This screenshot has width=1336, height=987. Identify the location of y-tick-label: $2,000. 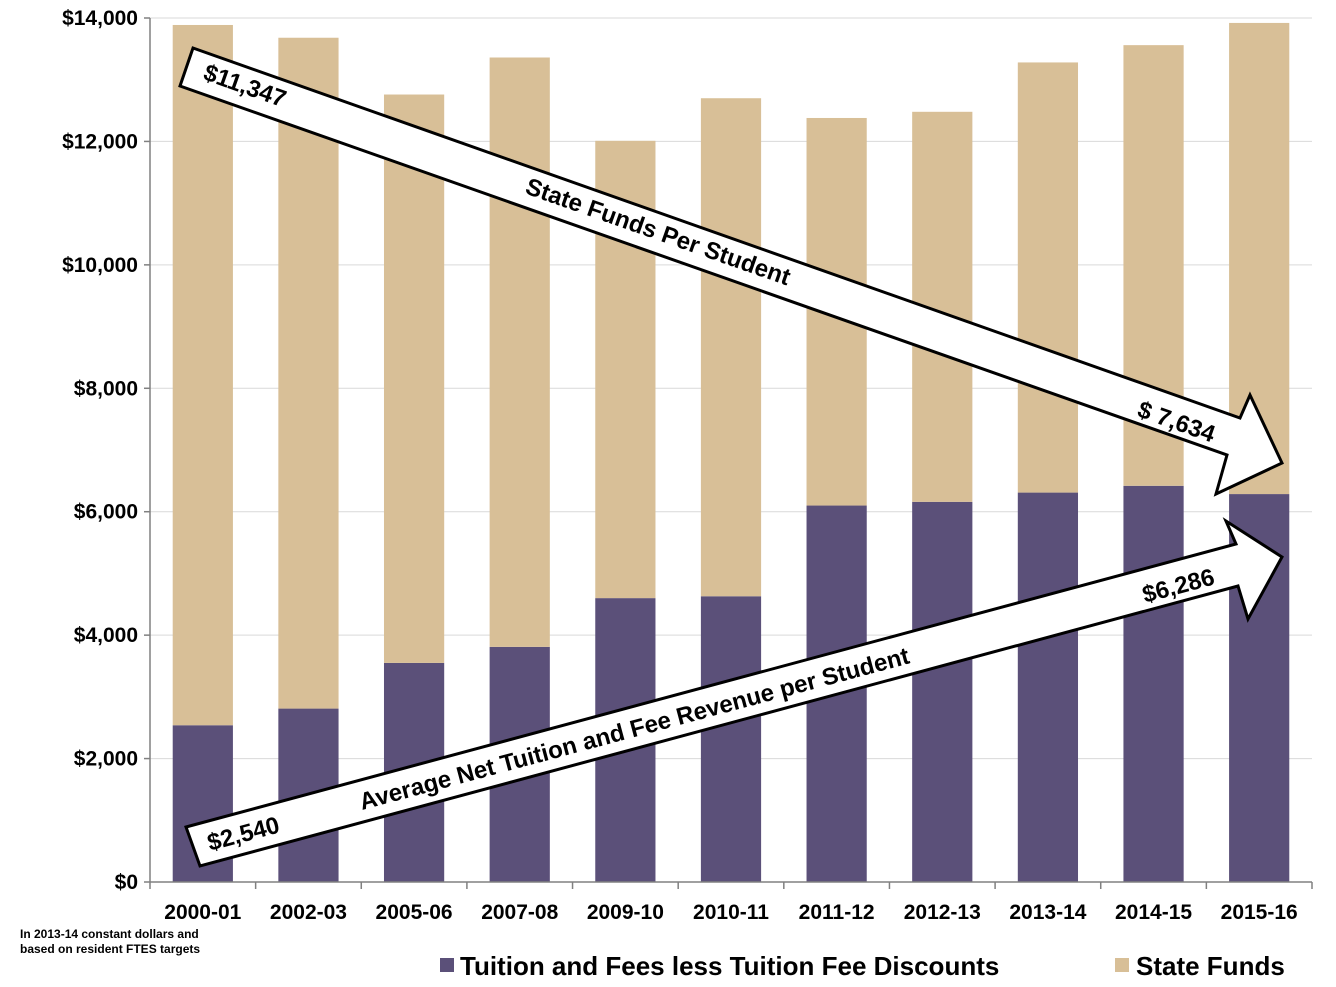
(106, 759).